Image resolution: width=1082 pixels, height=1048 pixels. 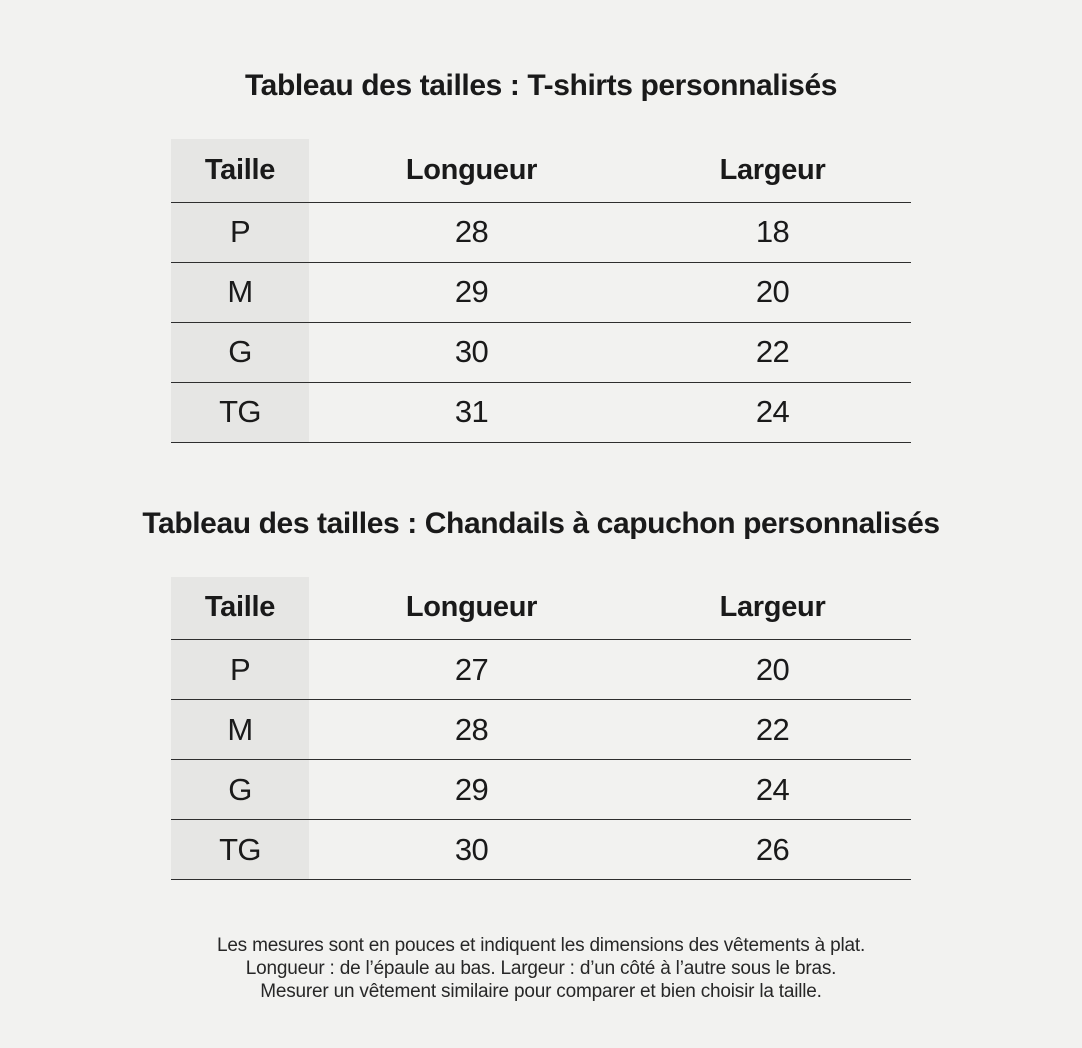 I want to click on table-row: P 28 18, so click(x=541, y=232).